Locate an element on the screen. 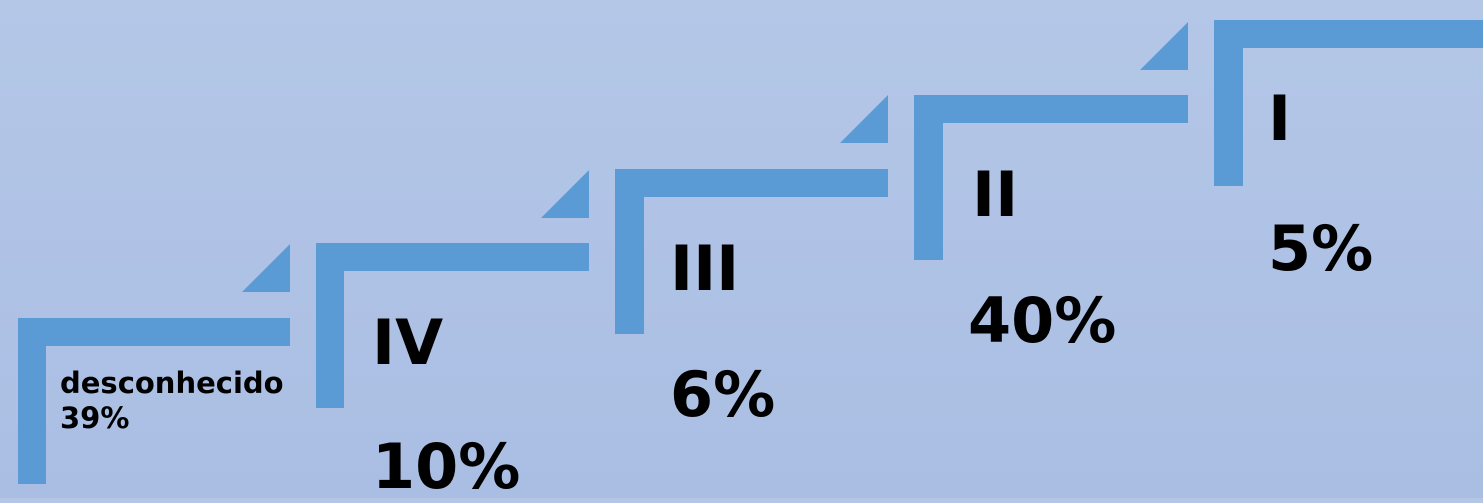 The width and height of the screenshot is (1483, 503). step-bracket-i is located at coordinates (1348, 103).